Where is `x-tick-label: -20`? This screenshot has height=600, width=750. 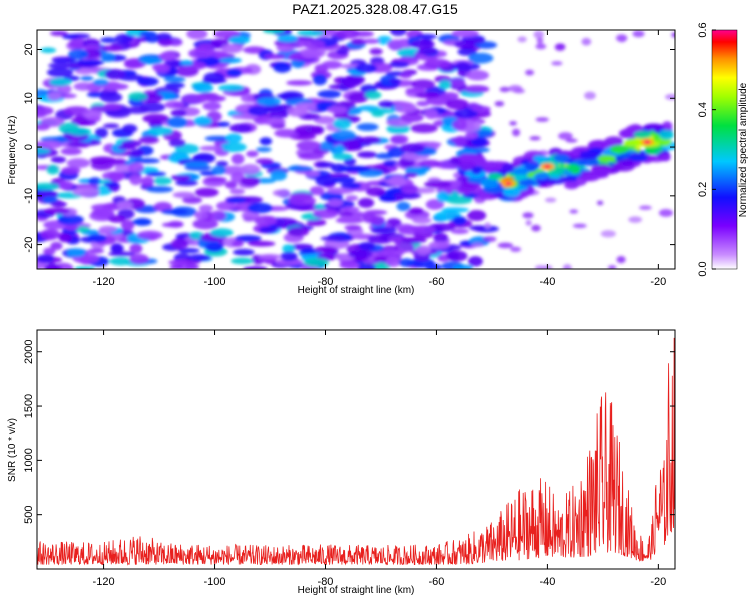 x-tick-label: -20 is located at coordinates (658, 282).